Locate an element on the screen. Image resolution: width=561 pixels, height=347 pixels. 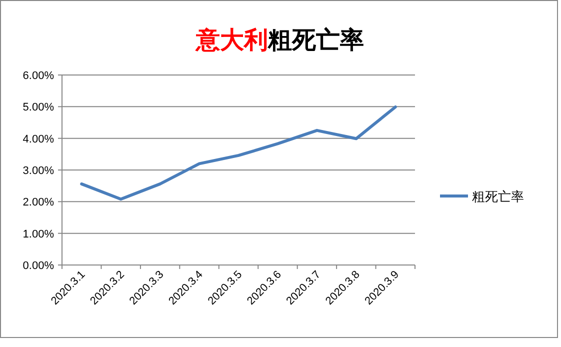
legend-label: 粗死亡率 is located at coordinates (498, 196).